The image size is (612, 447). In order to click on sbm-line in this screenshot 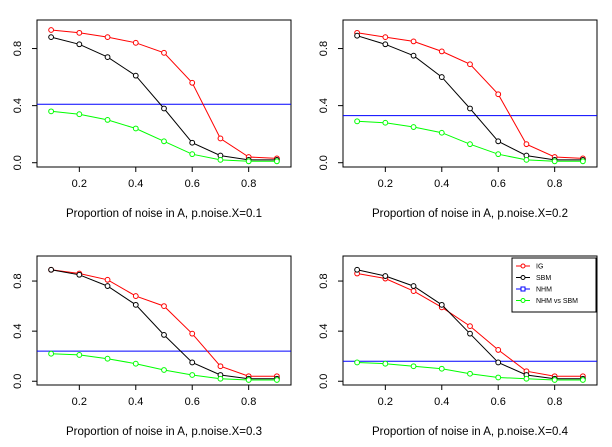, I will do `click(164, 324)`.